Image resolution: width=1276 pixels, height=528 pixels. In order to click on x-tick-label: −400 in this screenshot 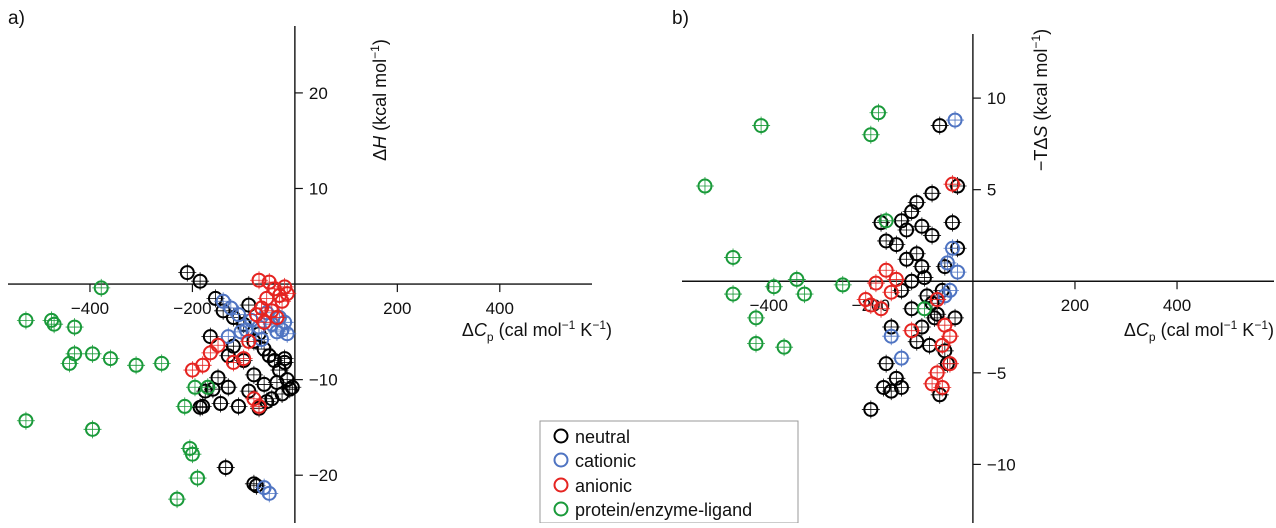, I will do `click(90, 308)`.